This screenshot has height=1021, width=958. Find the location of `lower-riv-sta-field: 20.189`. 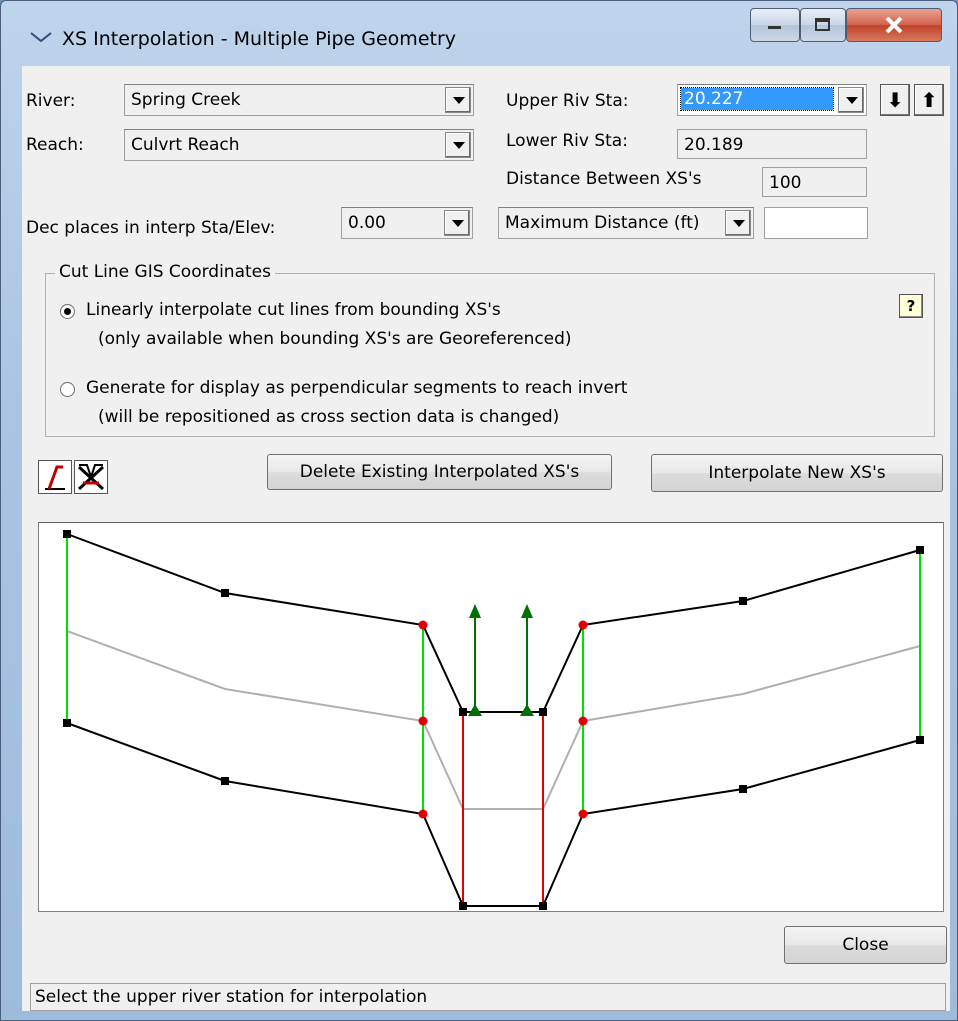

lower-riv-sta-field: 20.189 is located at coordinates (772, 144).